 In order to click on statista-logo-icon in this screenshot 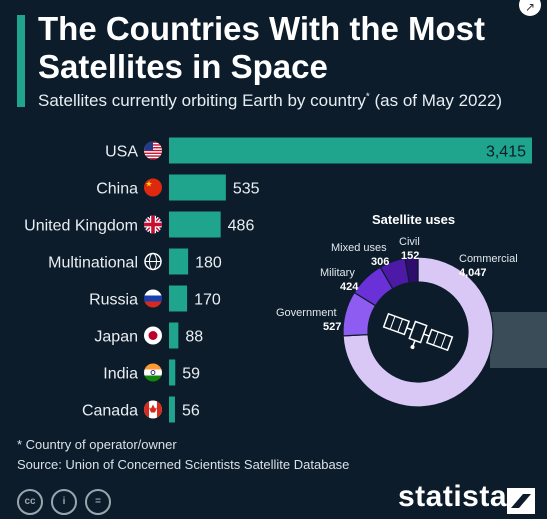, I will do `click(521, 501)`.